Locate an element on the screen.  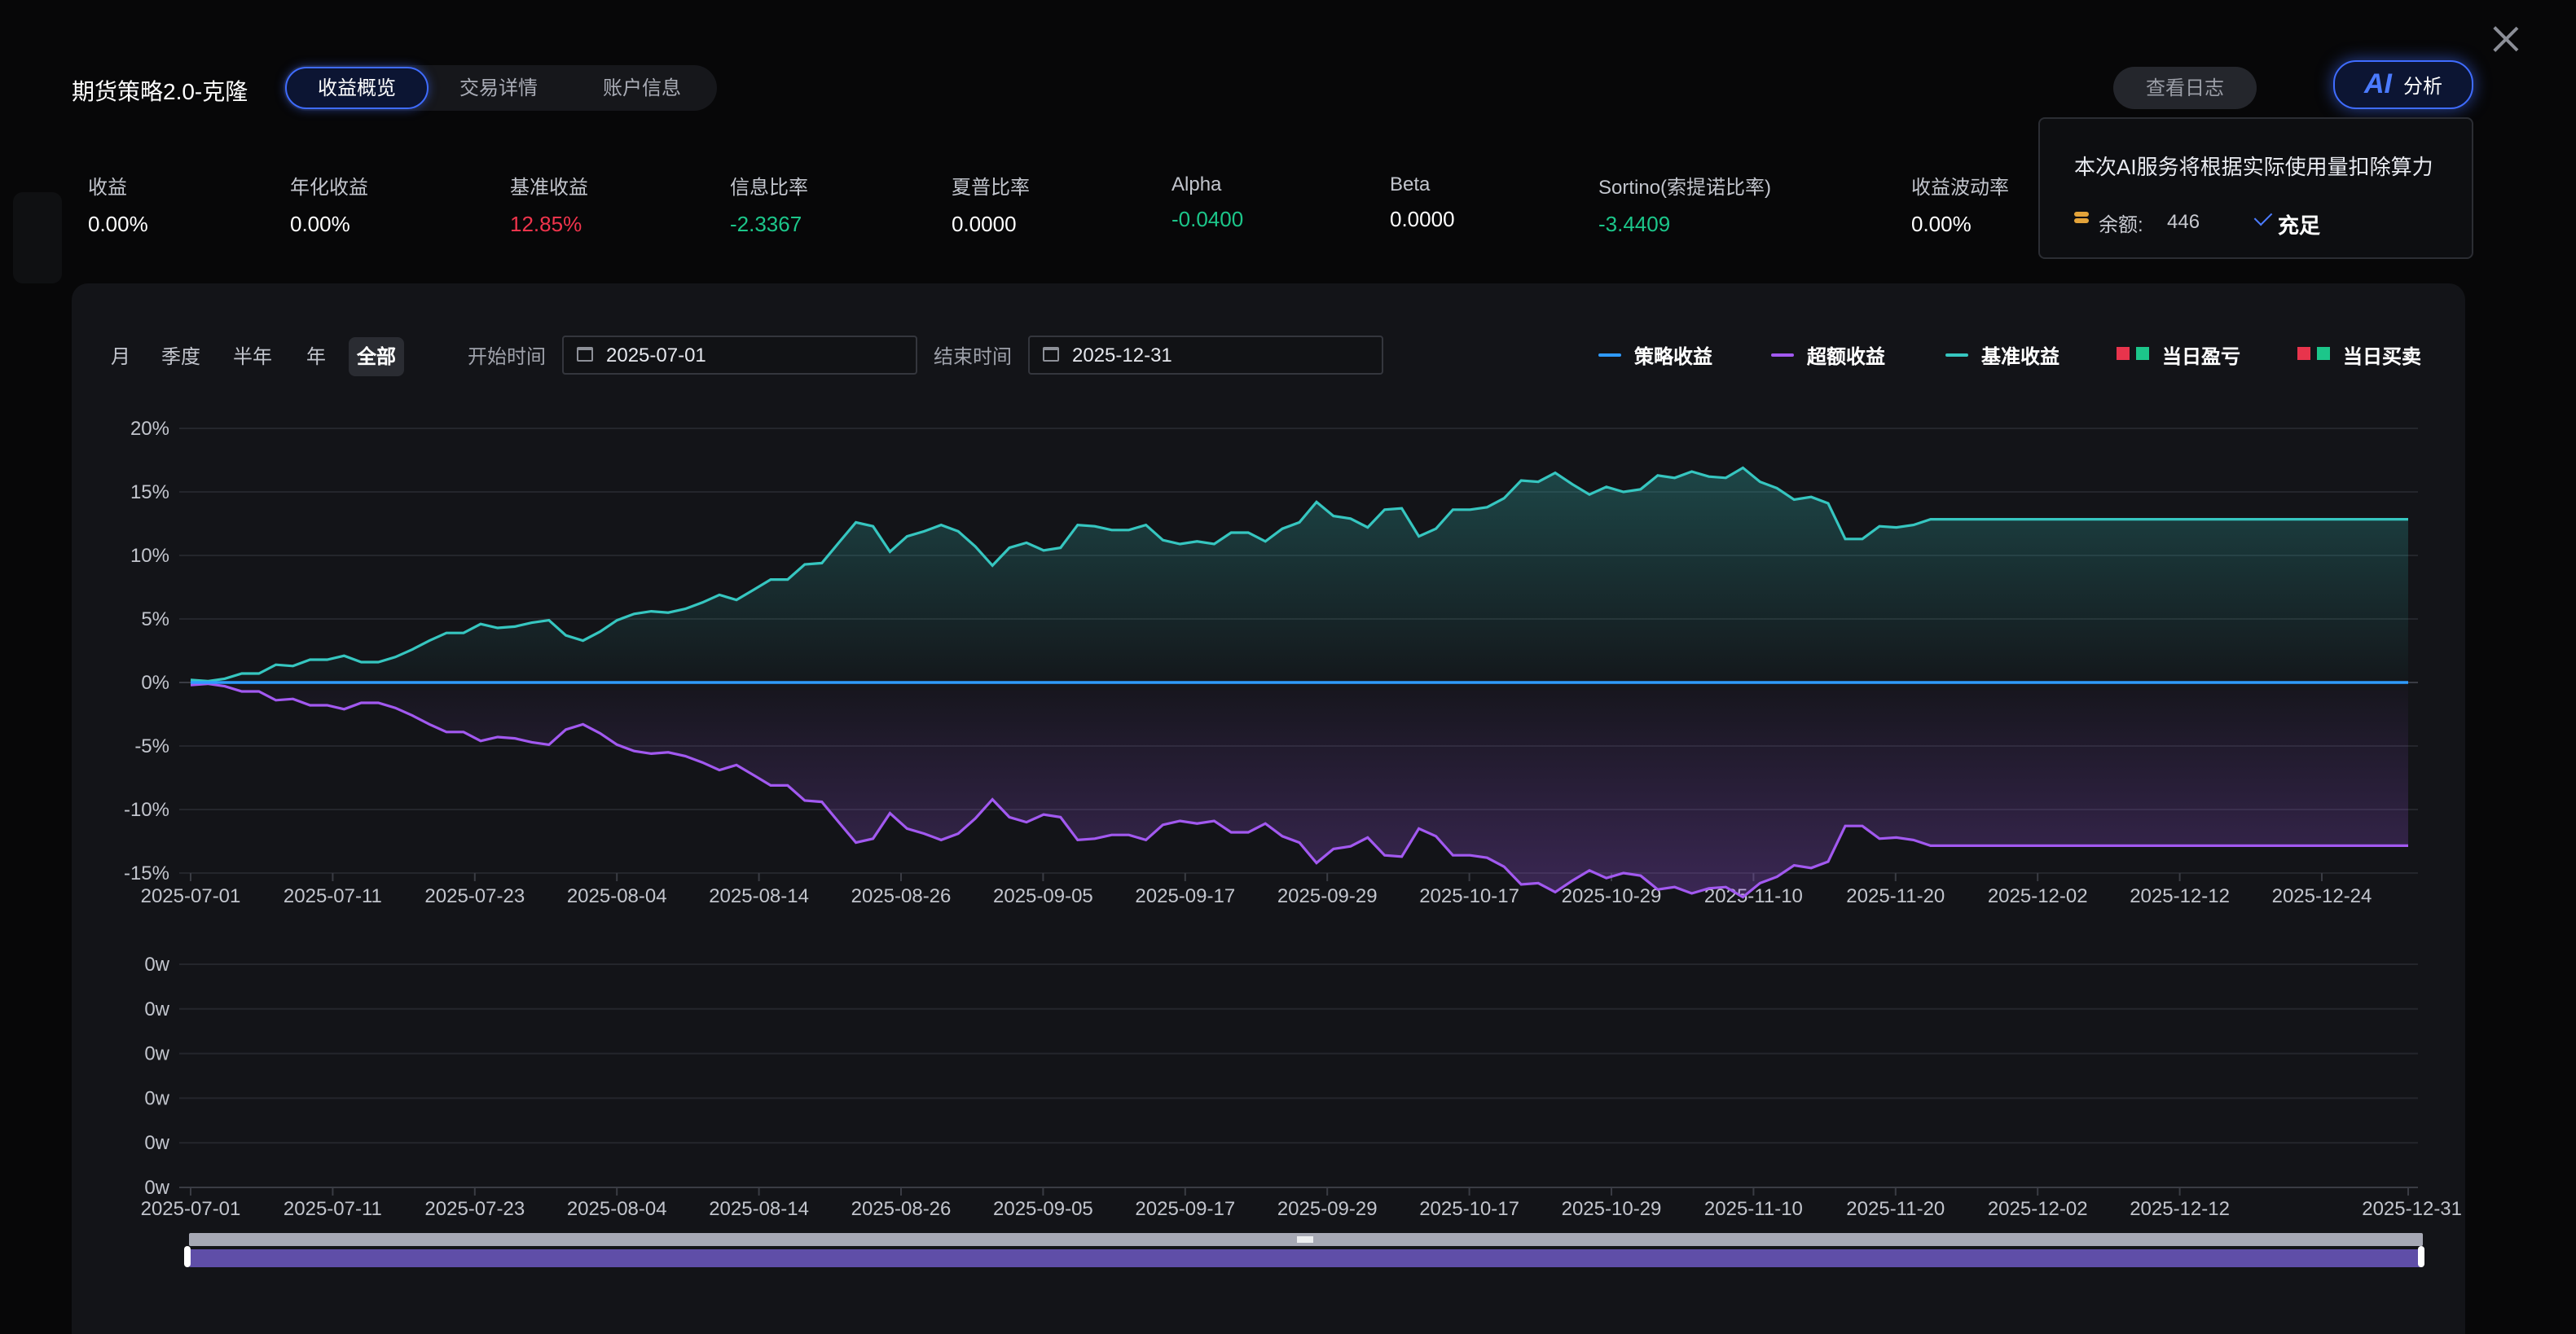
ai-analysis-button: AI 分析 is located at coordinates (2403, 84).